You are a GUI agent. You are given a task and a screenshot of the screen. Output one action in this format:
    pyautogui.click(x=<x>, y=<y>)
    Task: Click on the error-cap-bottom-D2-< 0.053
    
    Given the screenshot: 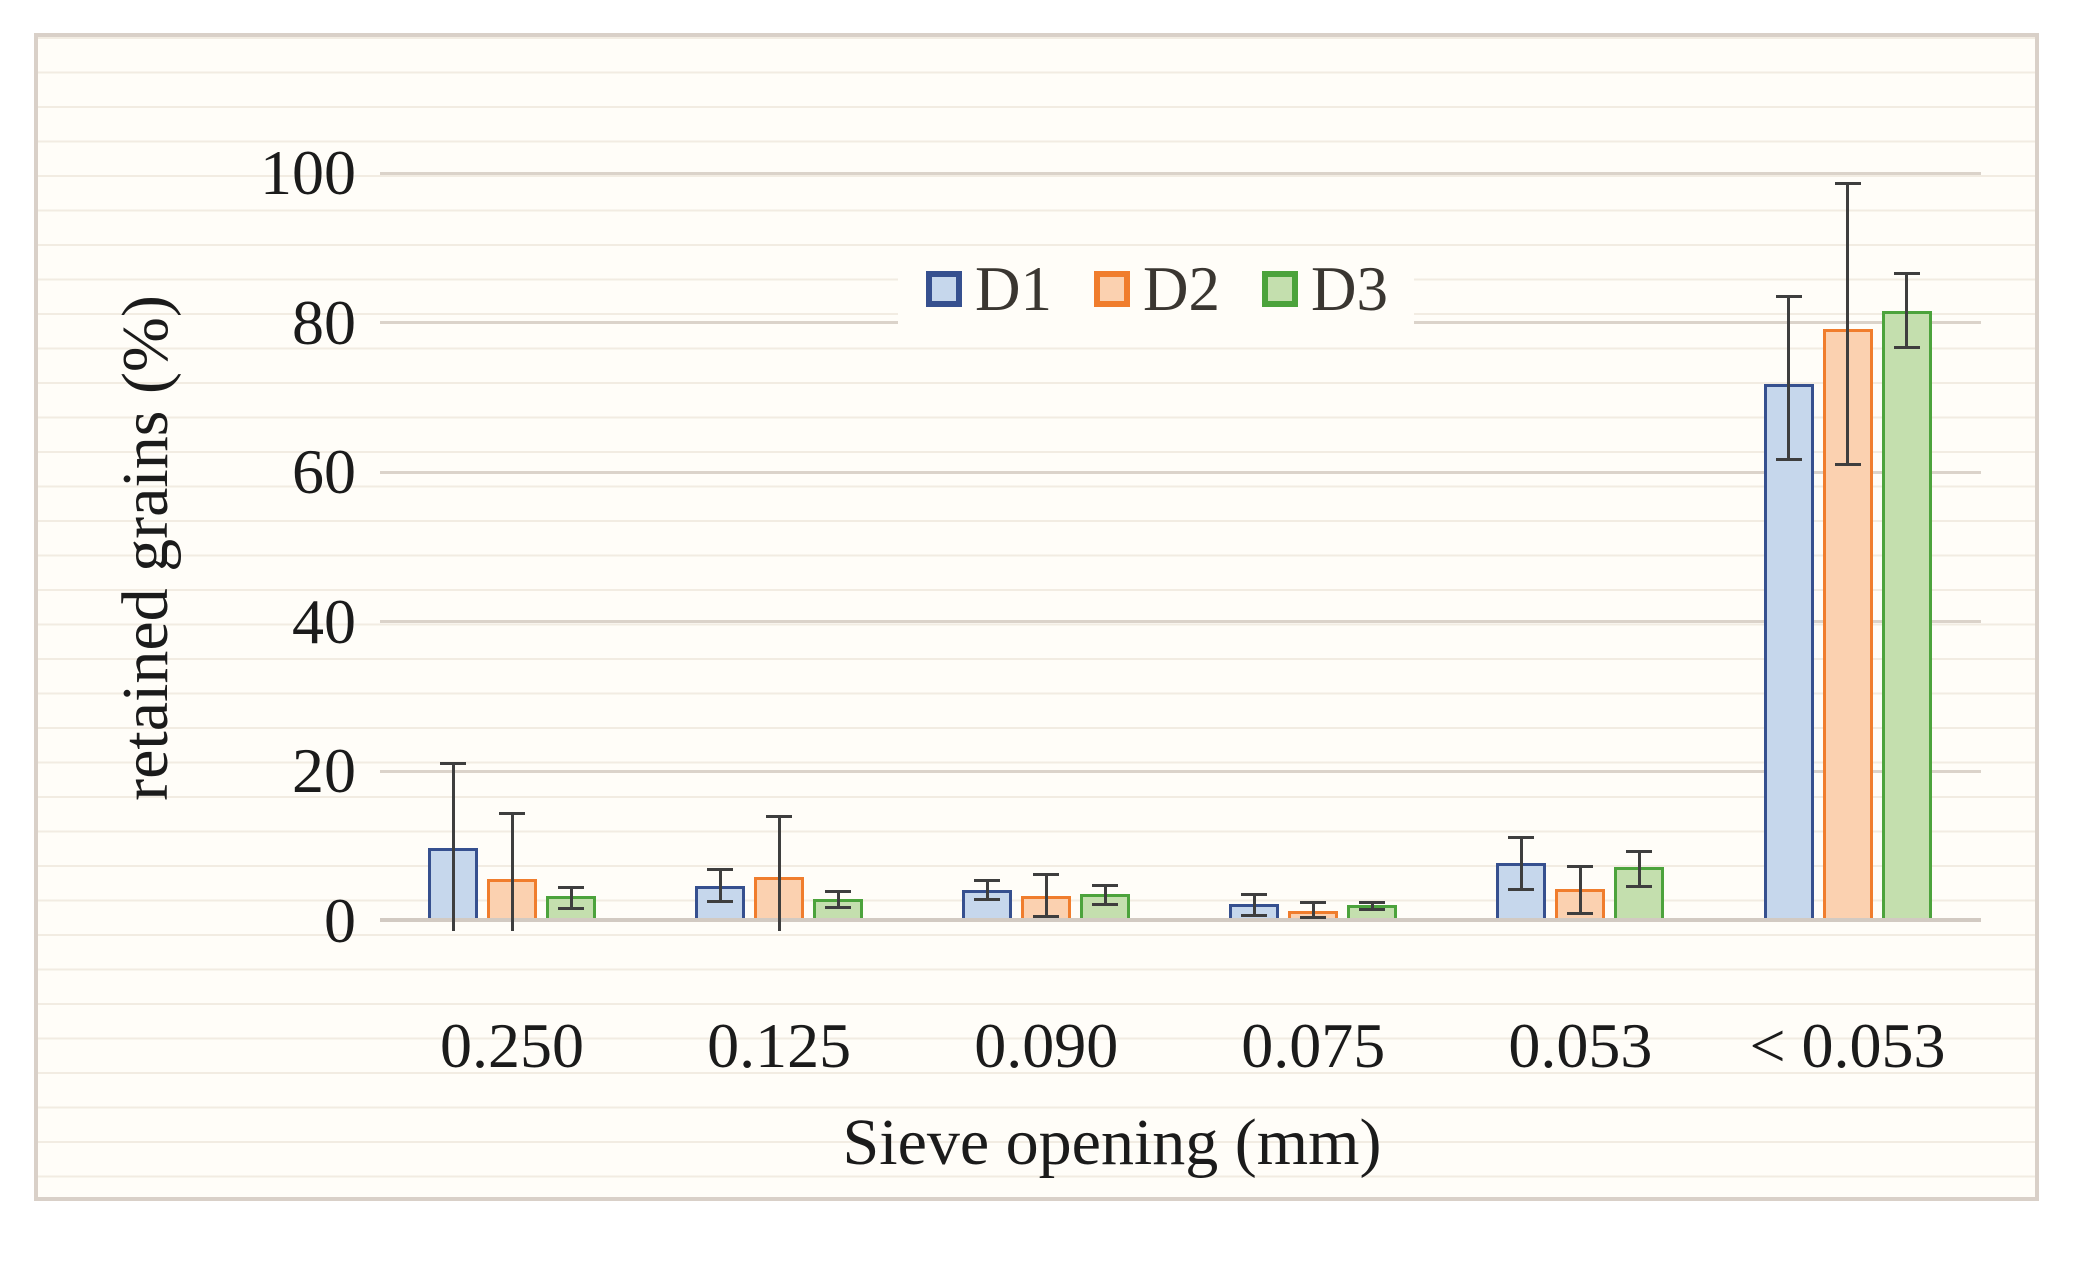 What is the action you would take?
    pyautogui.click(x=1847, y=464)
    